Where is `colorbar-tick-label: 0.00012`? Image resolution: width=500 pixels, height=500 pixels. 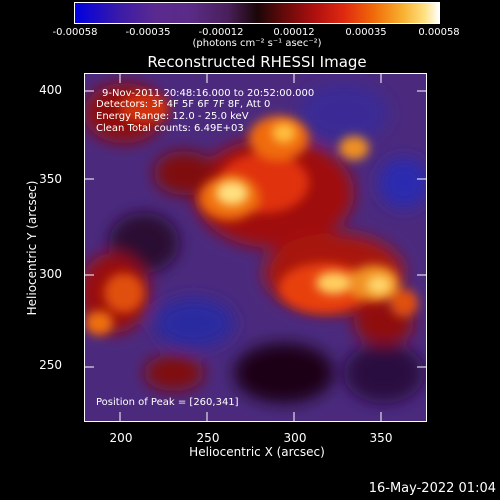 colorbar-tick-label: 0.00012 is located at coordinates (294, 32).